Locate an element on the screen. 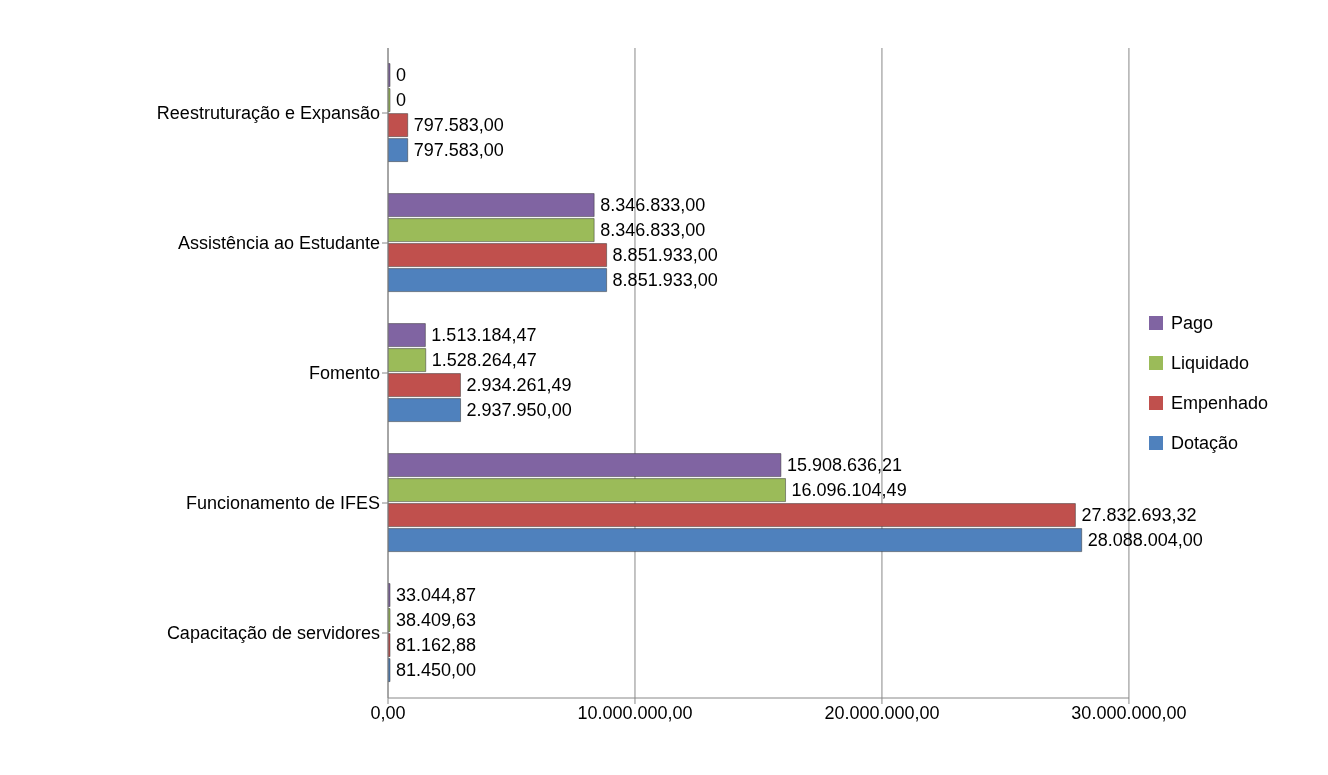  y-tick-label: Fomento is located at coordinates (344, 373).